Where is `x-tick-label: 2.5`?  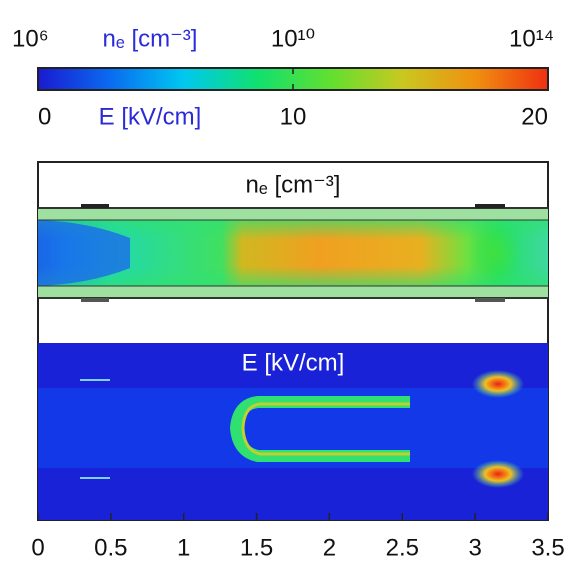 x-tick-label: 2.5 is located at coordinates (402, 547).